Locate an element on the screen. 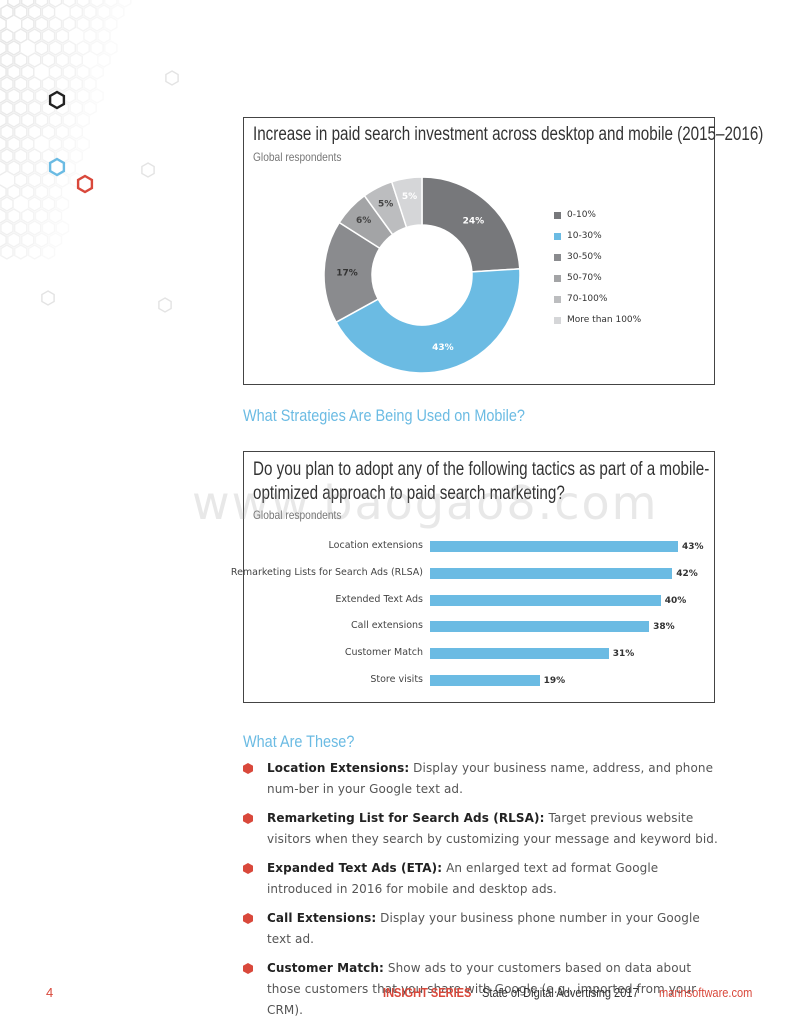 This screenshot has width=800, height=1036. footer-url: marinsoftware.com is located at coordinates (706, 992).